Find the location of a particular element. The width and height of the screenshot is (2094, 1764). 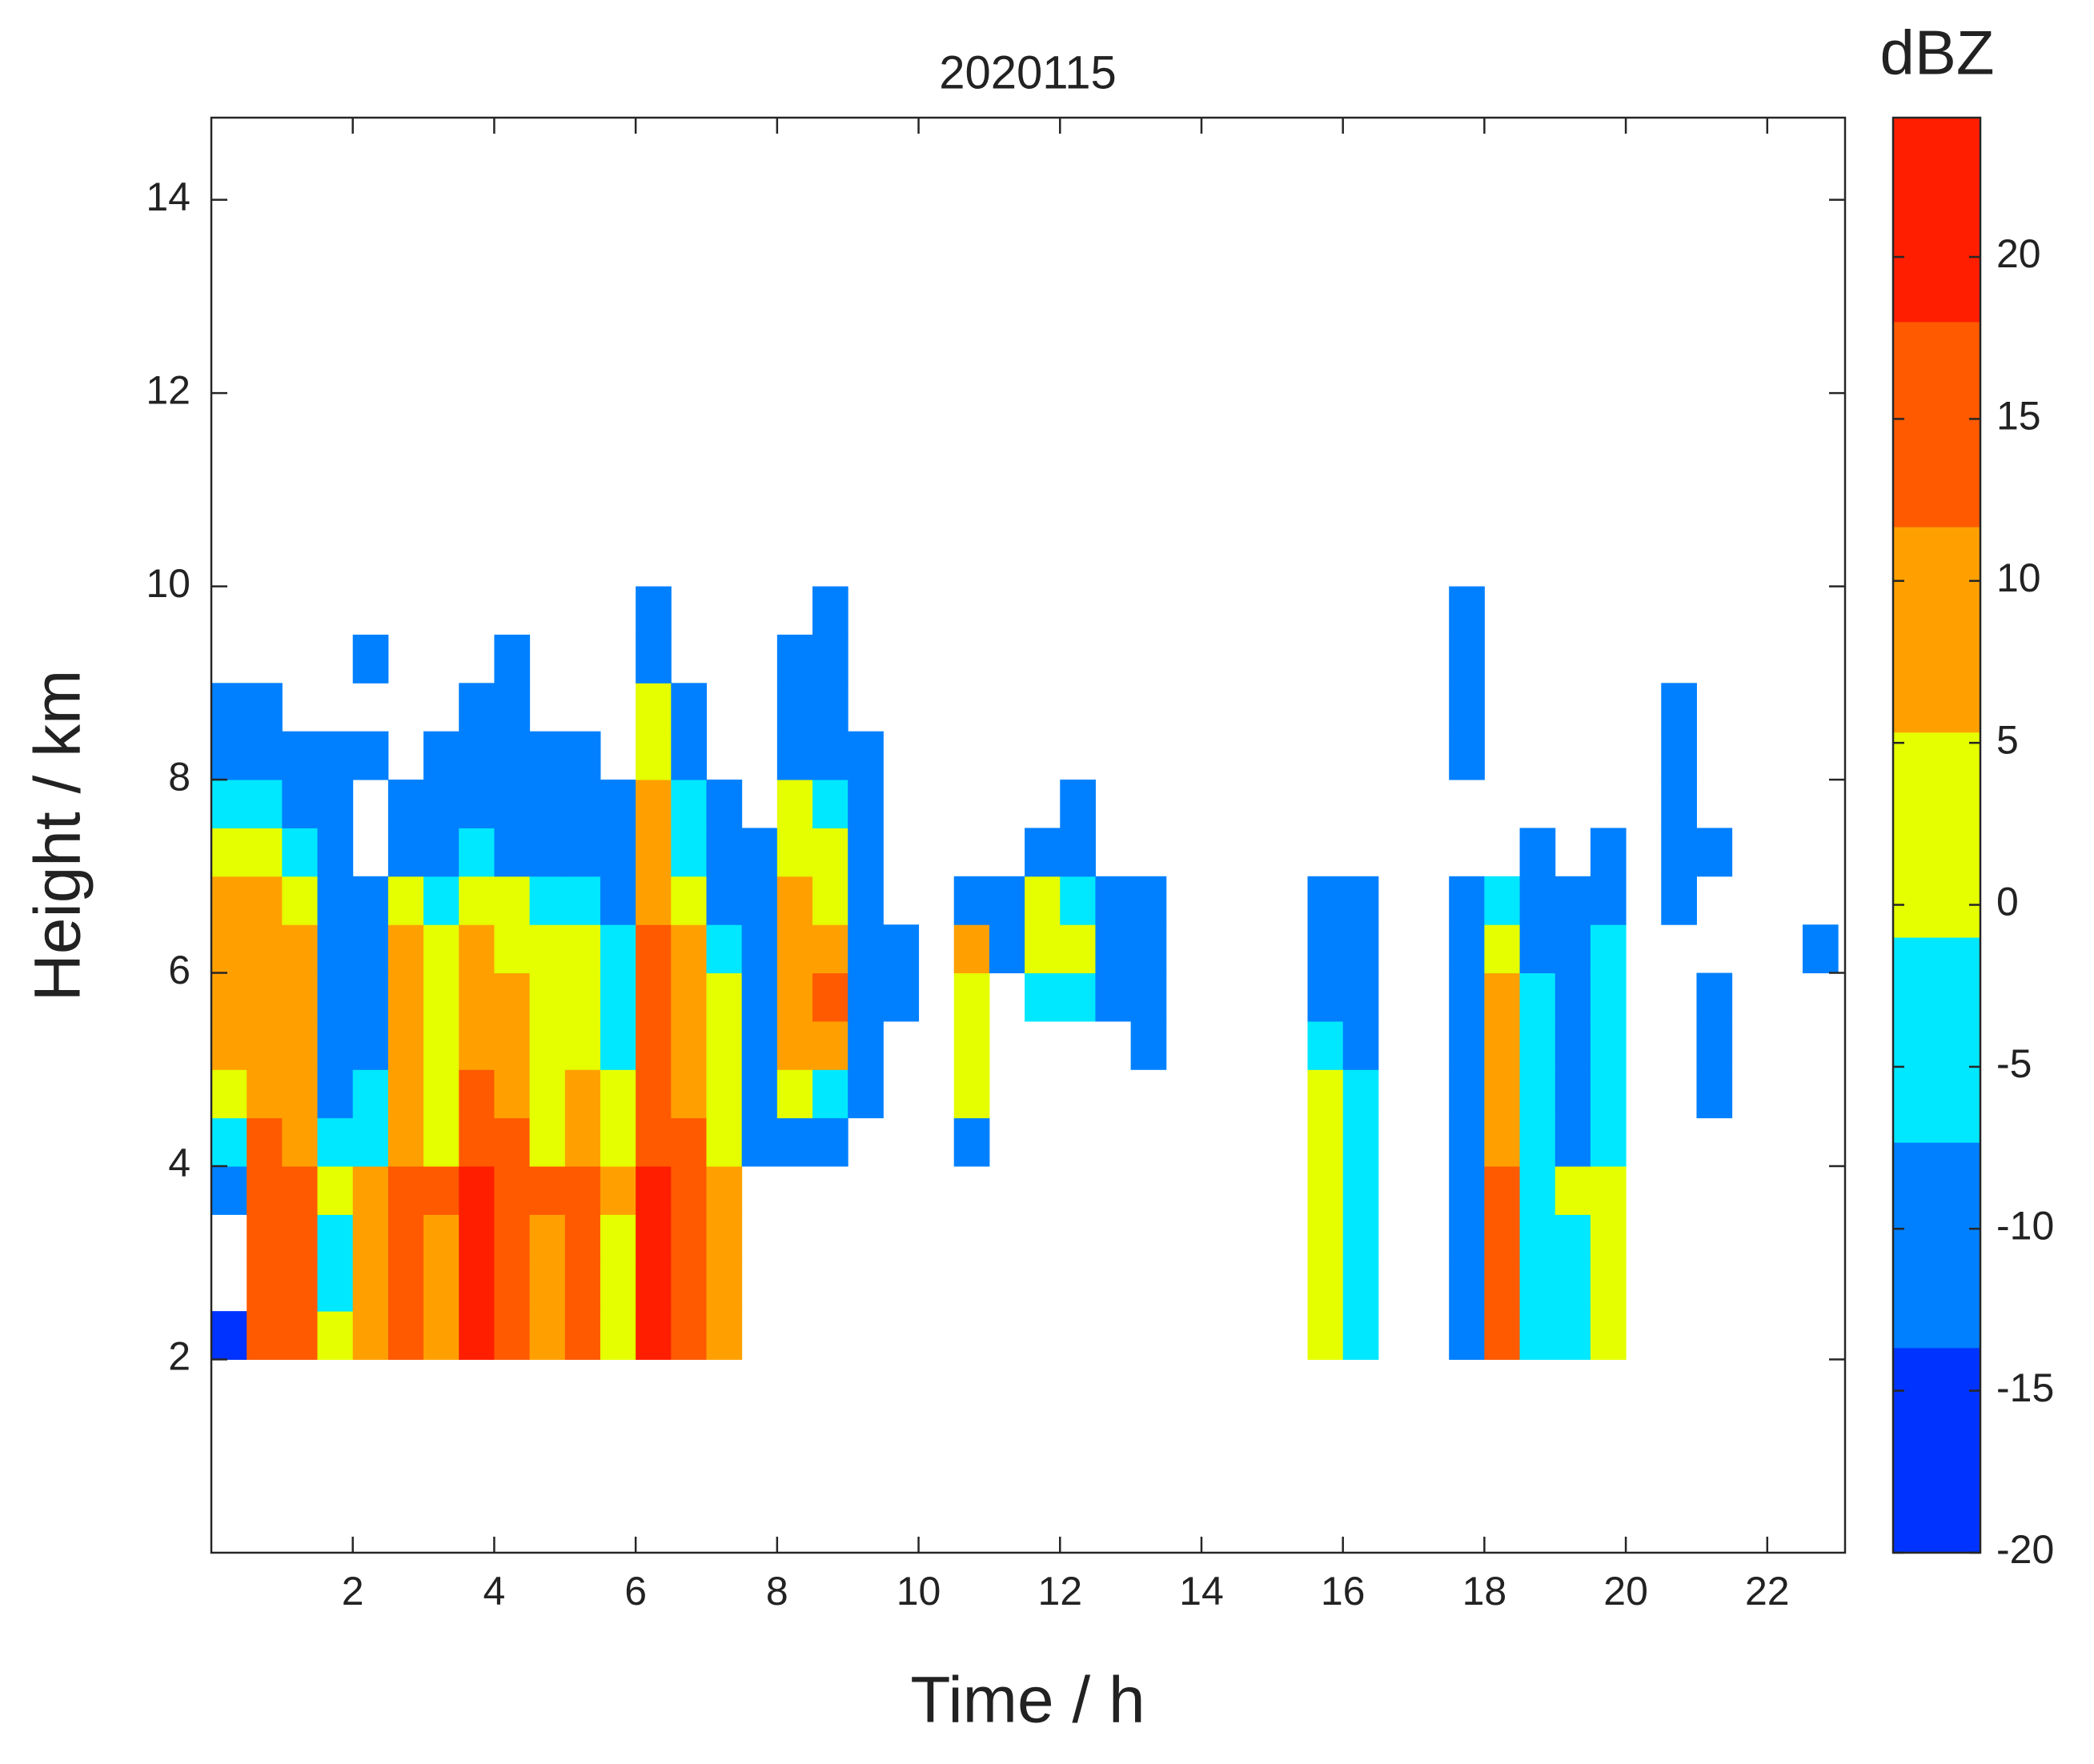

y-tick-label: 12 is located at coordinates (168, 389).